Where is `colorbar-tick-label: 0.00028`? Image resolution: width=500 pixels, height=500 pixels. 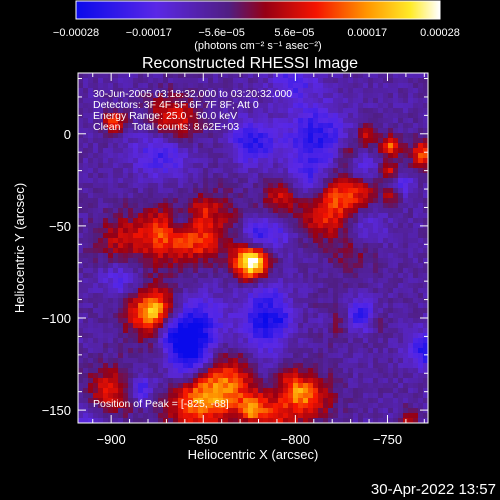 colorbar-tick-label: 0.00028 is located at coordinates (440, 33).